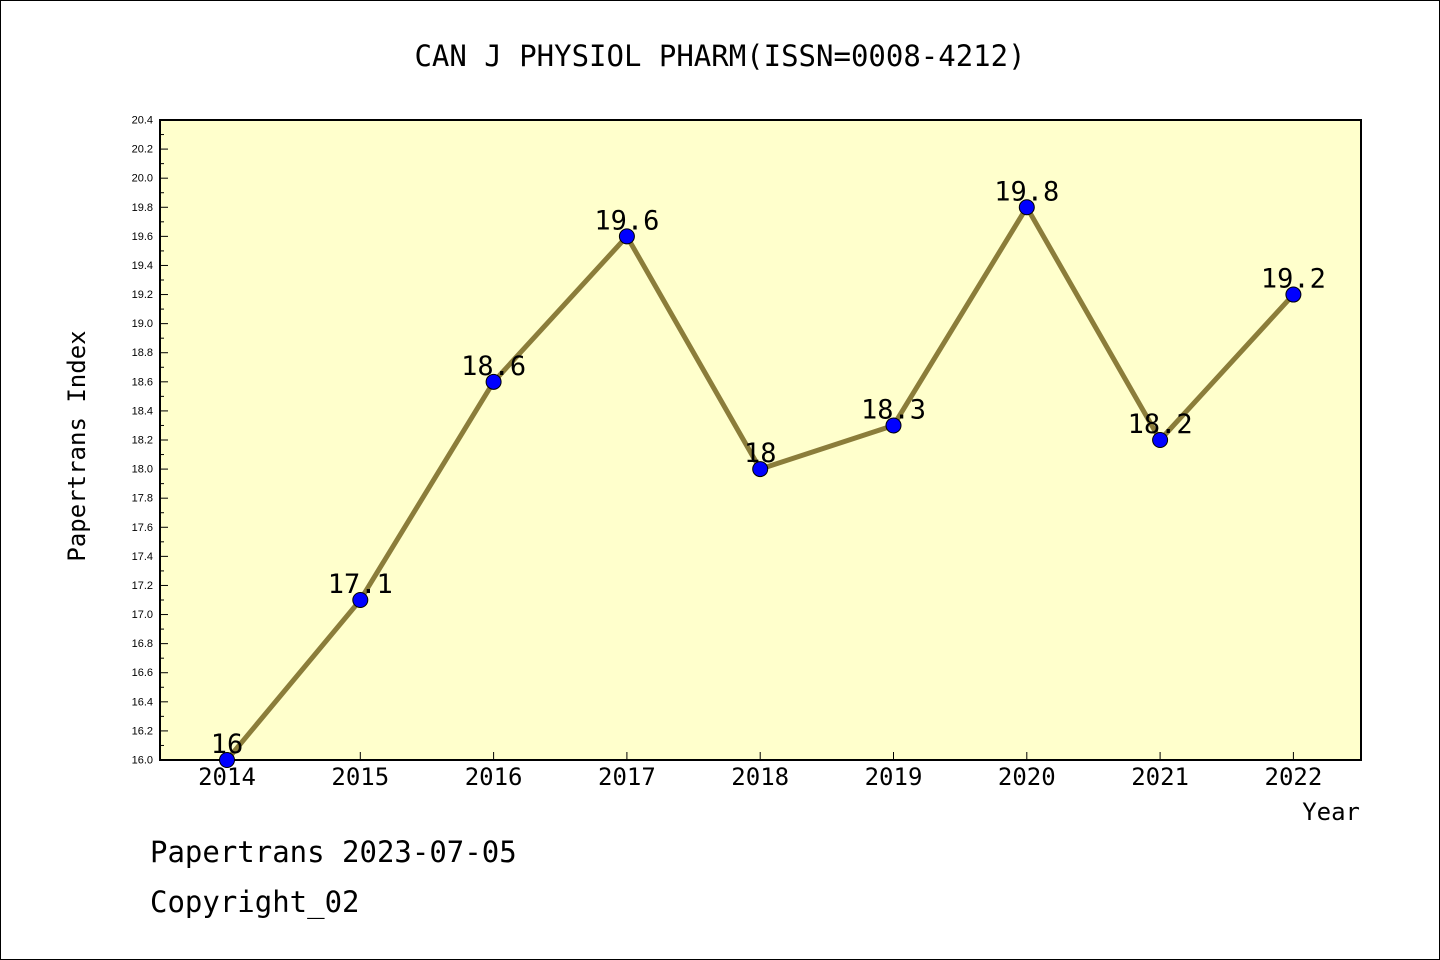 This screenshot has height=960, width=1440. What do you see at coordinates (142, 731) in the screenshot?
I see `y-tick-label: 16.2` at bounding box center [142, 731].